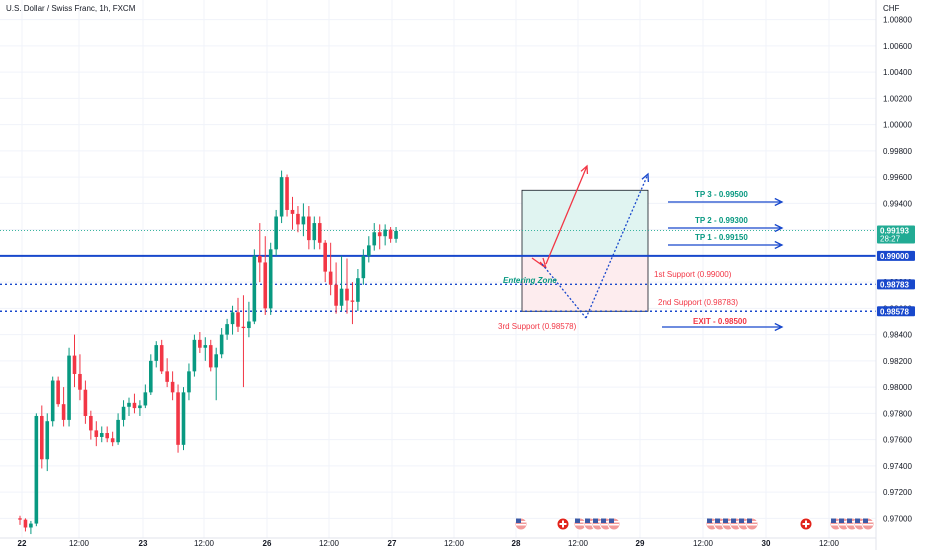 The image size is (932, 555). Describe the element at coordinates (897, 203) in the screenshot. I see `price-tick-label: 0.99400` at that location.